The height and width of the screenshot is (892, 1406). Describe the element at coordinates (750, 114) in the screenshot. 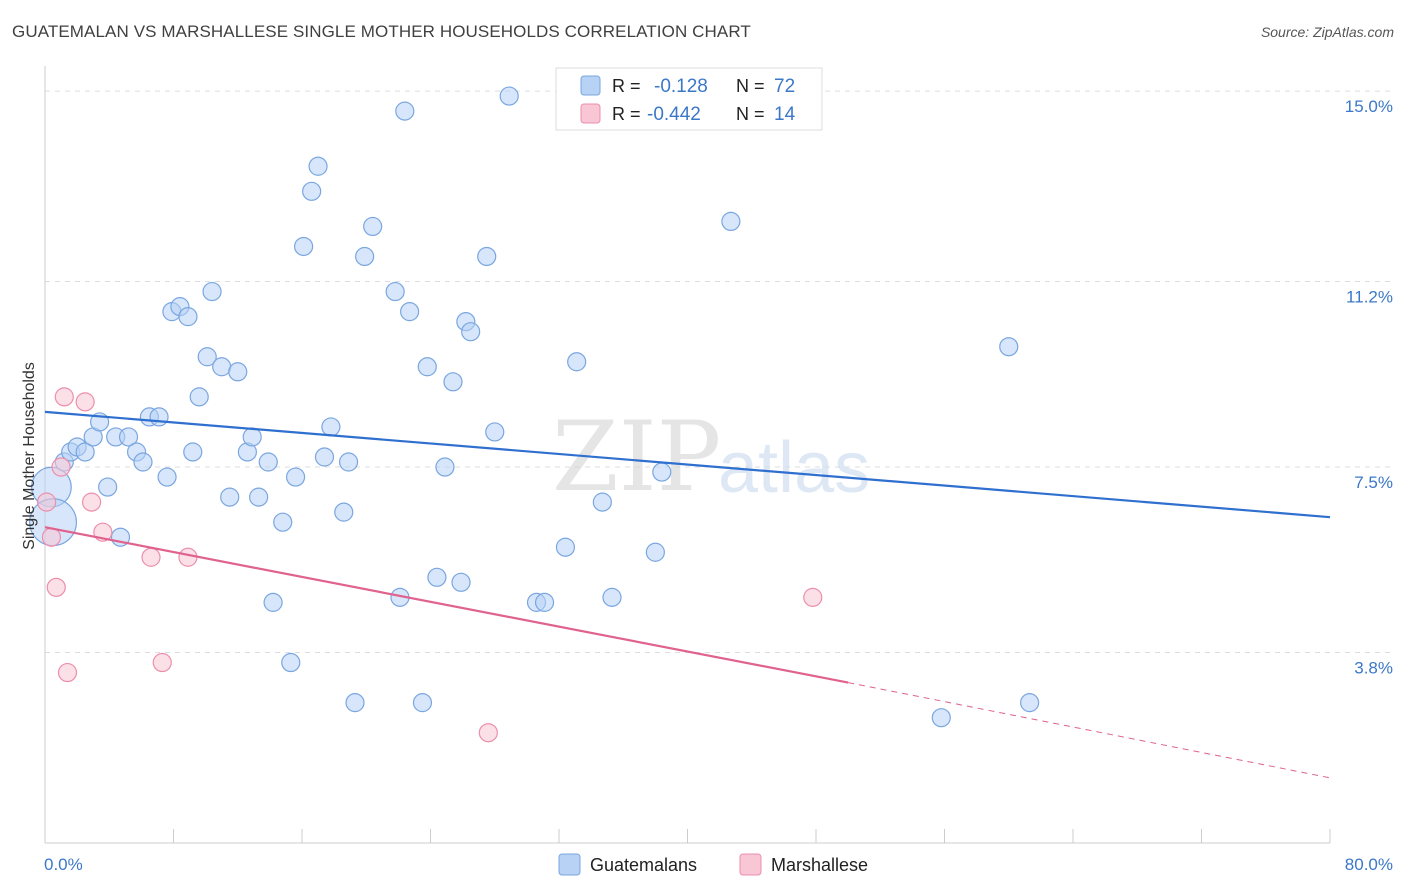

I see `stats-n-label-2: N =` at that location.